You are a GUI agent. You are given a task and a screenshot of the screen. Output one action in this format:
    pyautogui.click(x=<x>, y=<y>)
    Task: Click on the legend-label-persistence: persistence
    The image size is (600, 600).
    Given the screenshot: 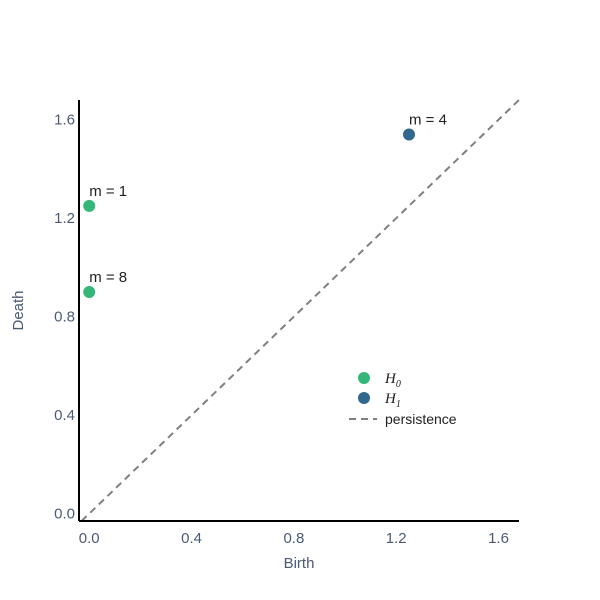 What is the action you would take?
    pyautogui.click(x=421, y=419)
    